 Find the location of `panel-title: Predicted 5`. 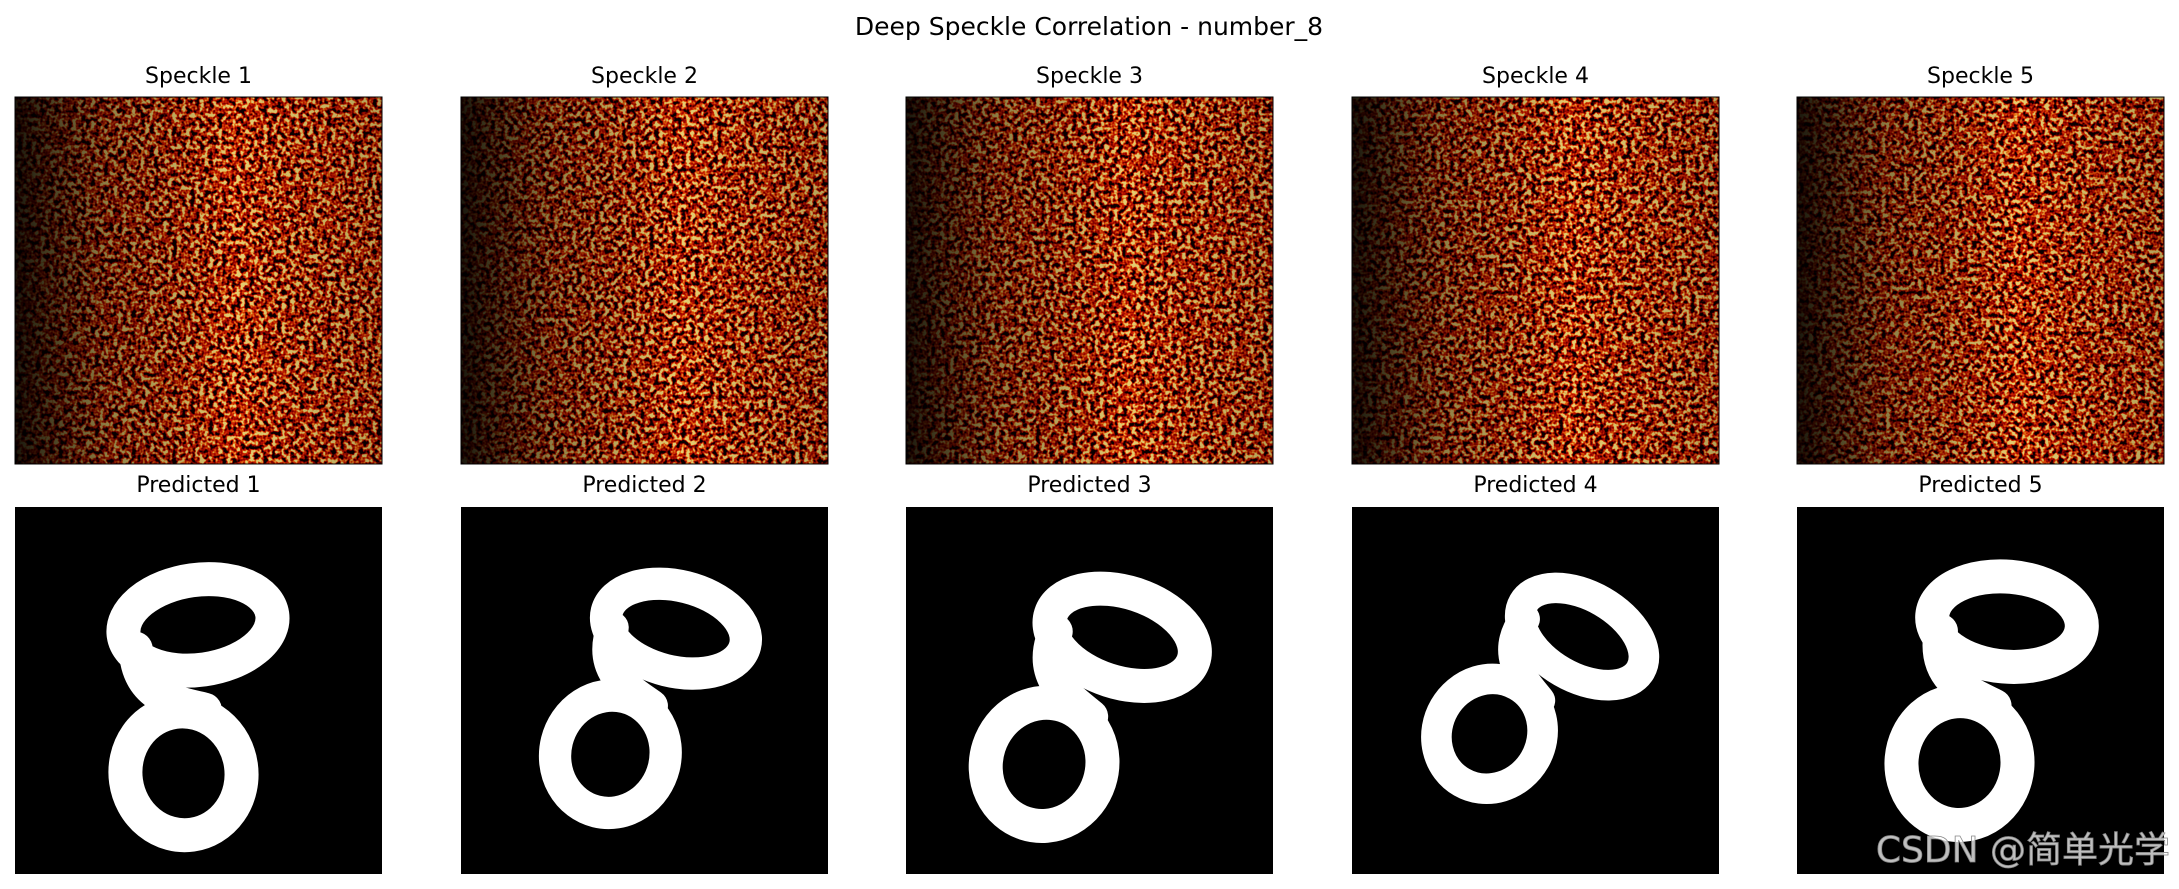

panel-title: Predicted 5 is located at coordinates (1980, 485).